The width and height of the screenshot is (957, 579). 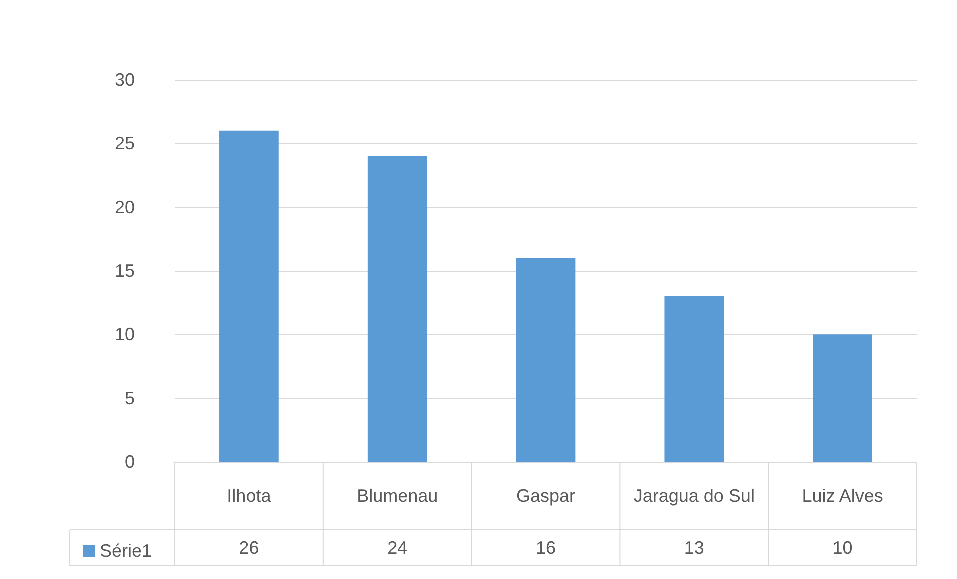 I want to click on y-tick-label: 10, so click(x=124, y=334).